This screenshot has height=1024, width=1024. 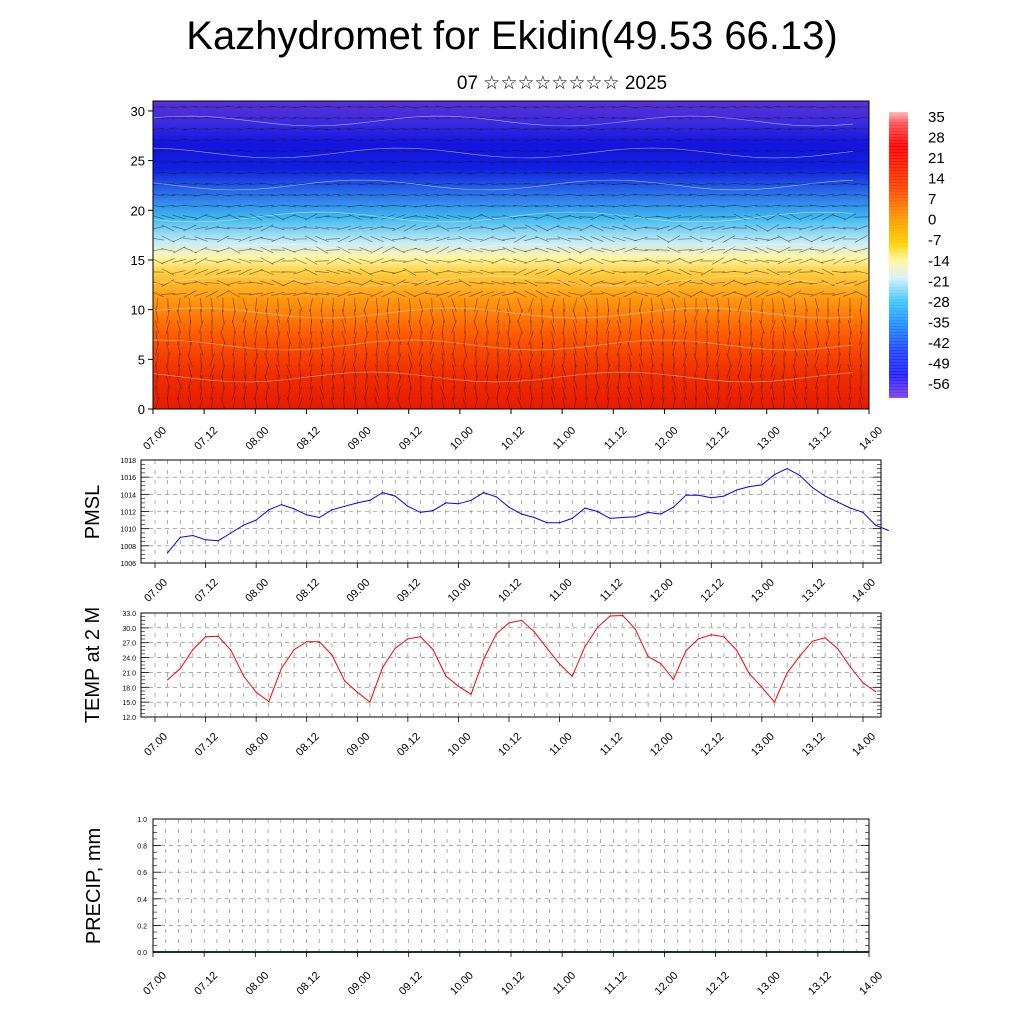 I want to click on x-tick-label: 09.00, so click(x=358, y=745).